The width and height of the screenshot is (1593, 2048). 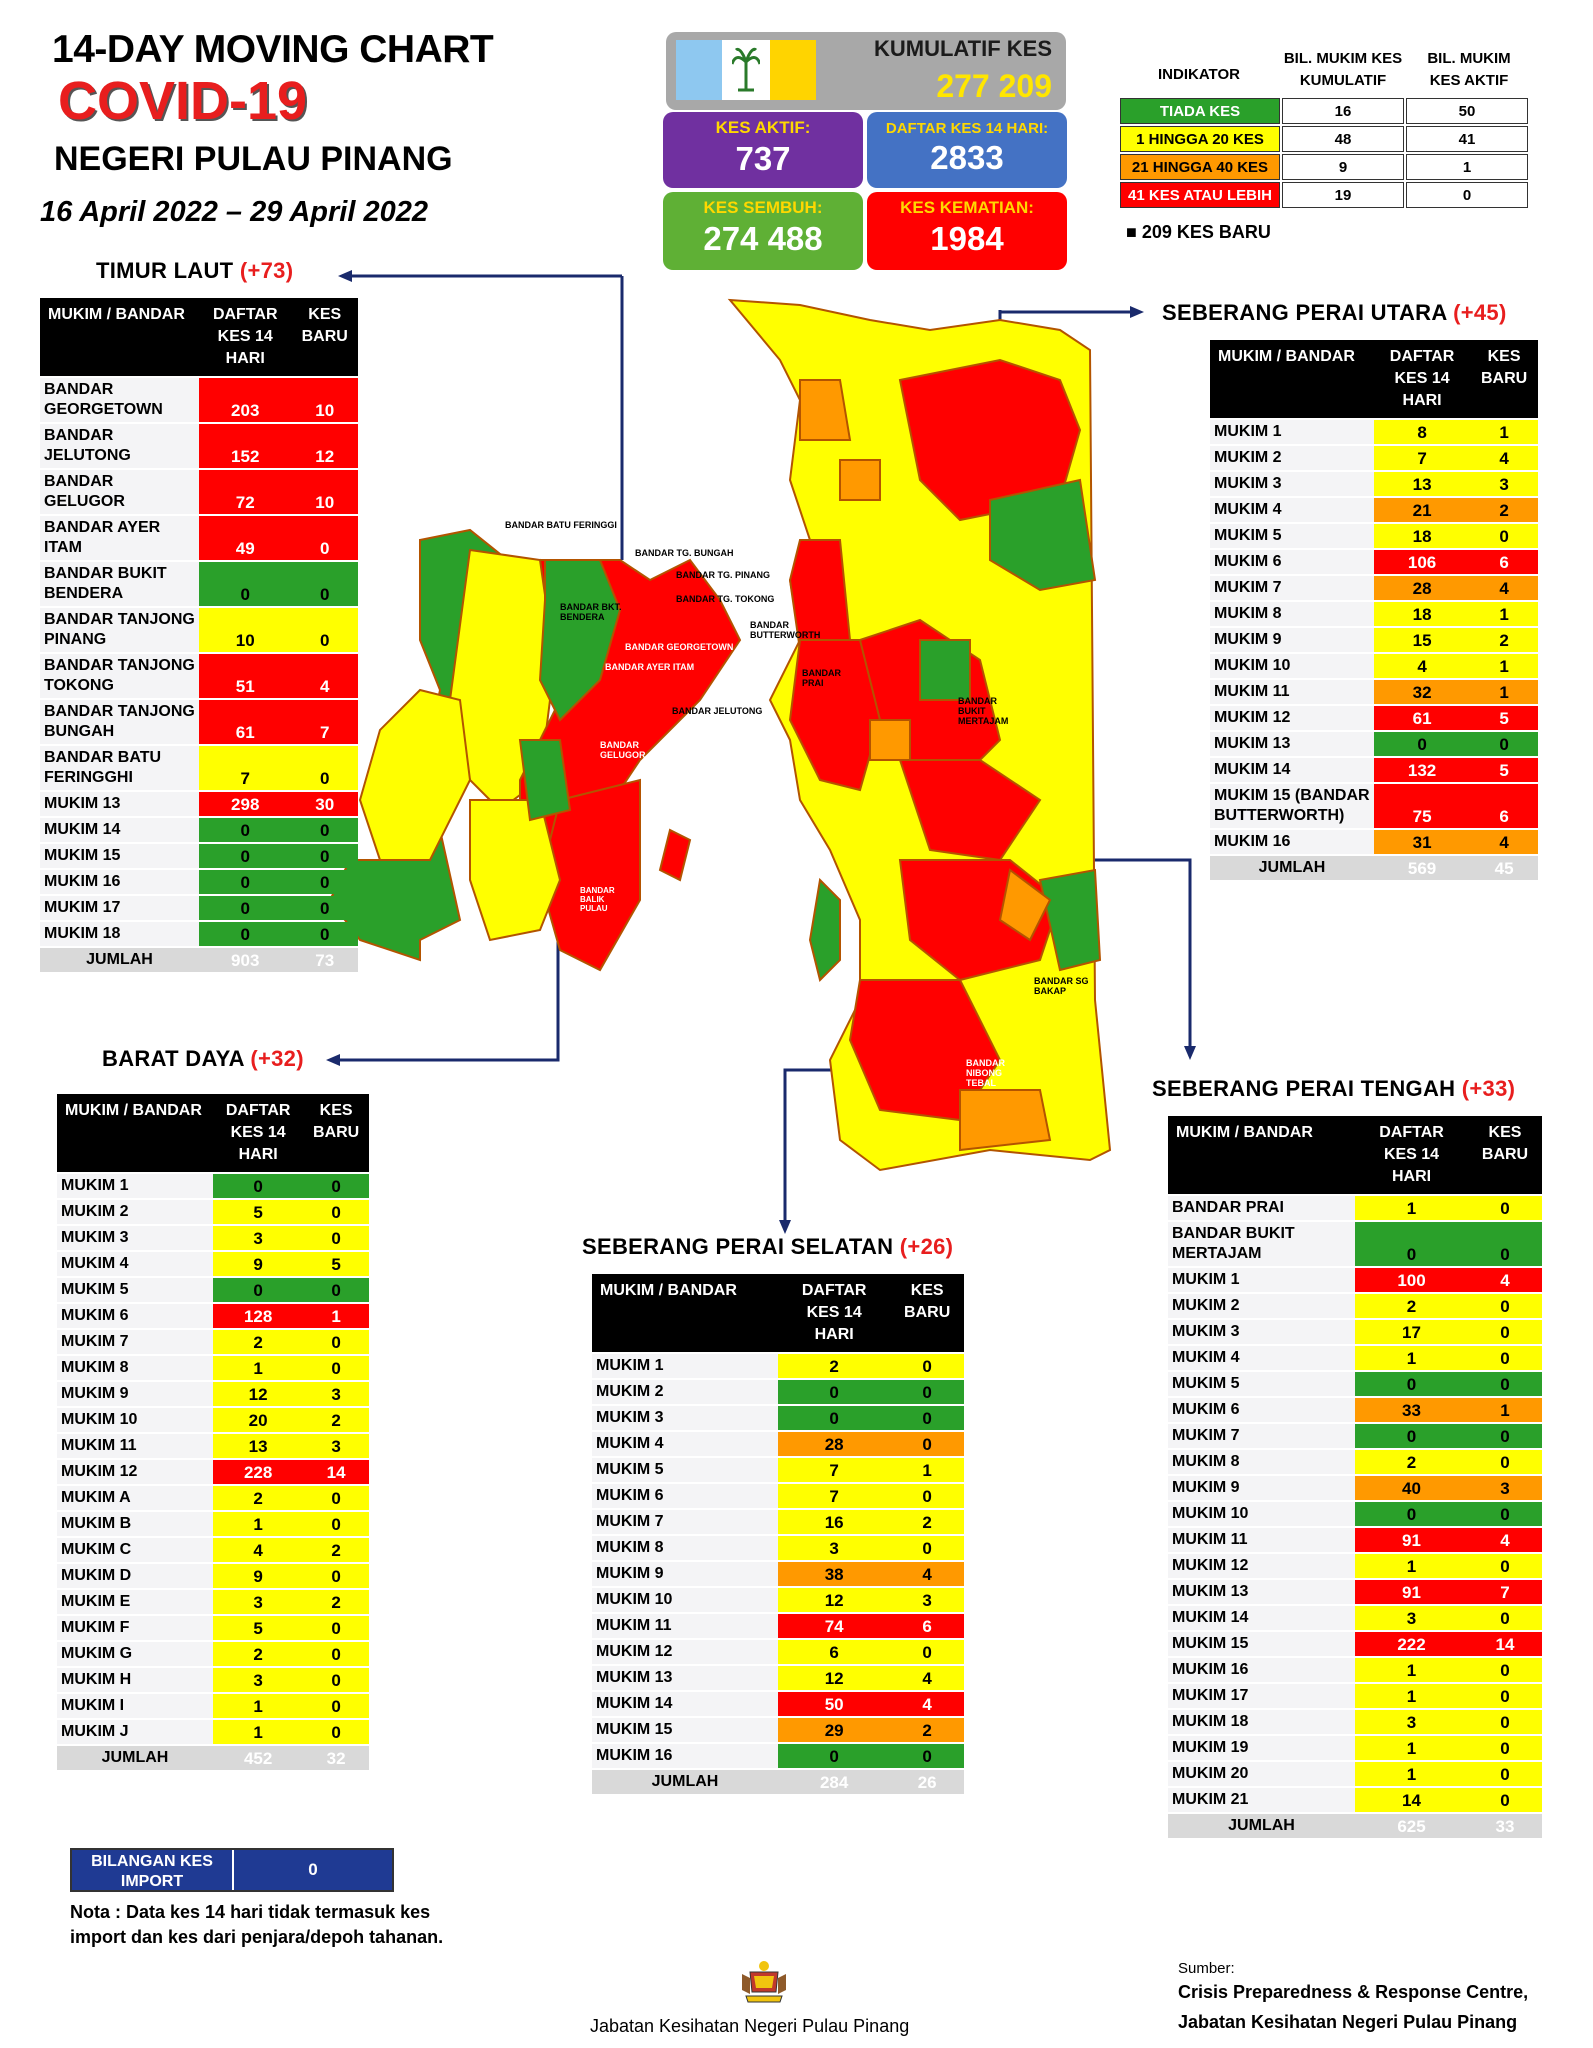 I want to click on row-label: MUKIM 20, so click(x=1261, y=1774).